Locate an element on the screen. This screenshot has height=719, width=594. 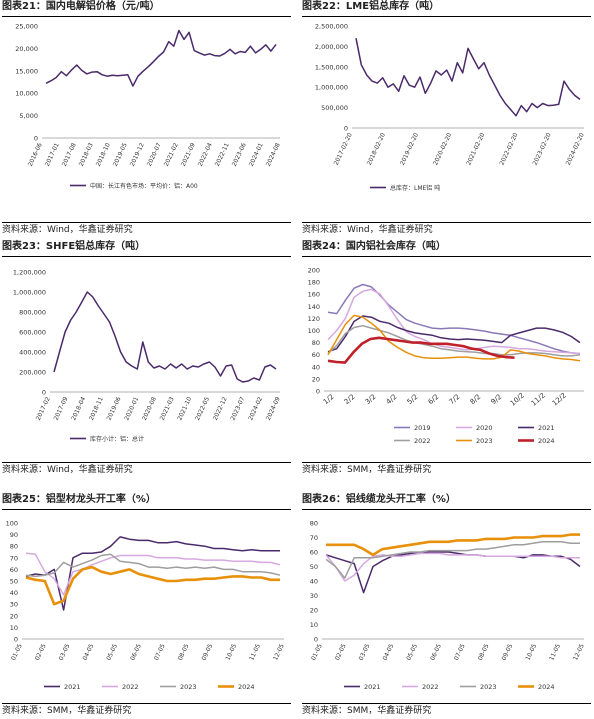
x-tick-label: 2019-02-20 is located at coordinates (409, 149).